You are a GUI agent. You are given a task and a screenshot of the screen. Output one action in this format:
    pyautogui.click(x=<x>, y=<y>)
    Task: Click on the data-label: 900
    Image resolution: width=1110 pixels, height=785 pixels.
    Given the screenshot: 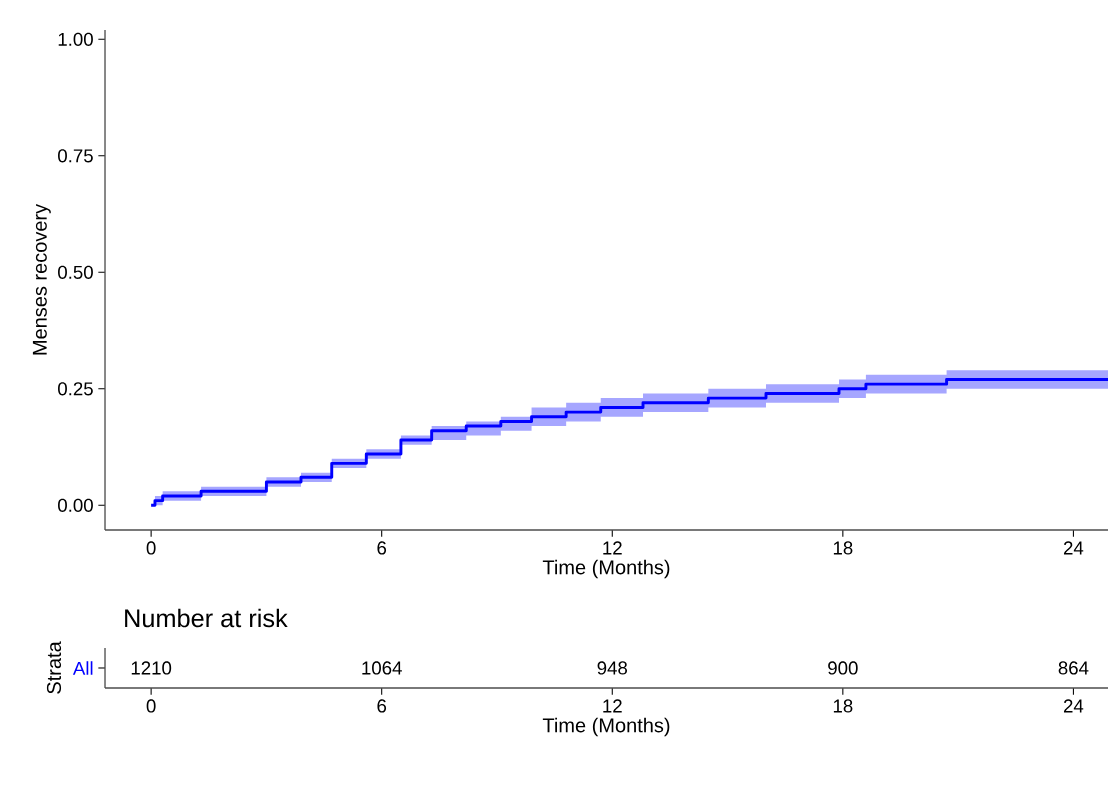 What is the action you would take?
    pyautogui.click(x=843, y=668)
    